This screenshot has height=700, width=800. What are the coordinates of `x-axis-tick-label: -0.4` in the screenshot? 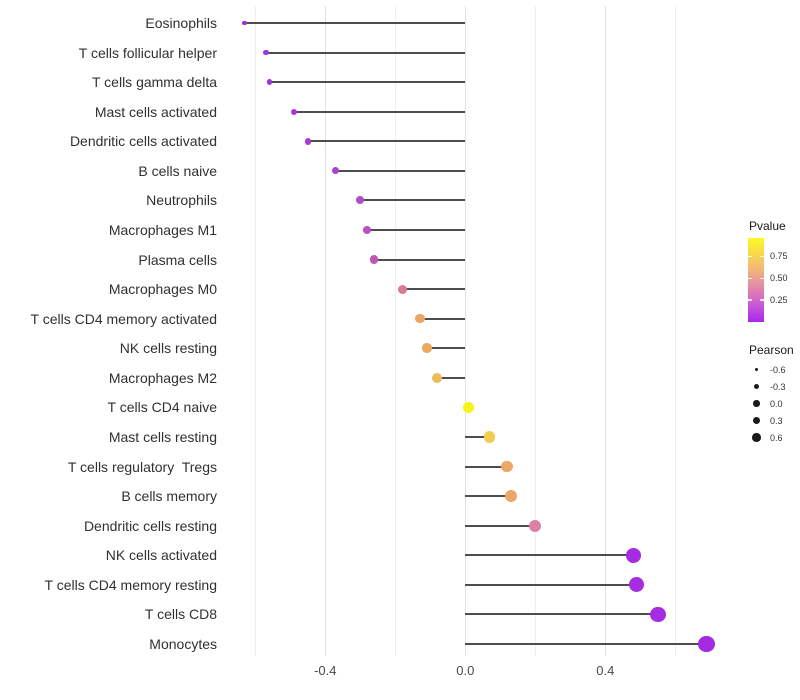 It's located at (325, 670).